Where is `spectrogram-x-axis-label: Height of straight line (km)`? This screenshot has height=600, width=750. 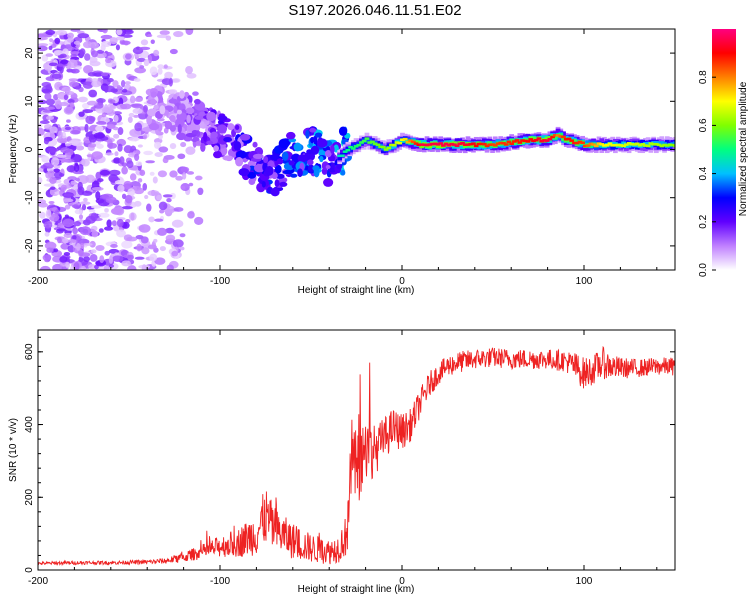 spectrogram-x-axis-label: Height of straight line (km) is located at coordinates (356, 290).